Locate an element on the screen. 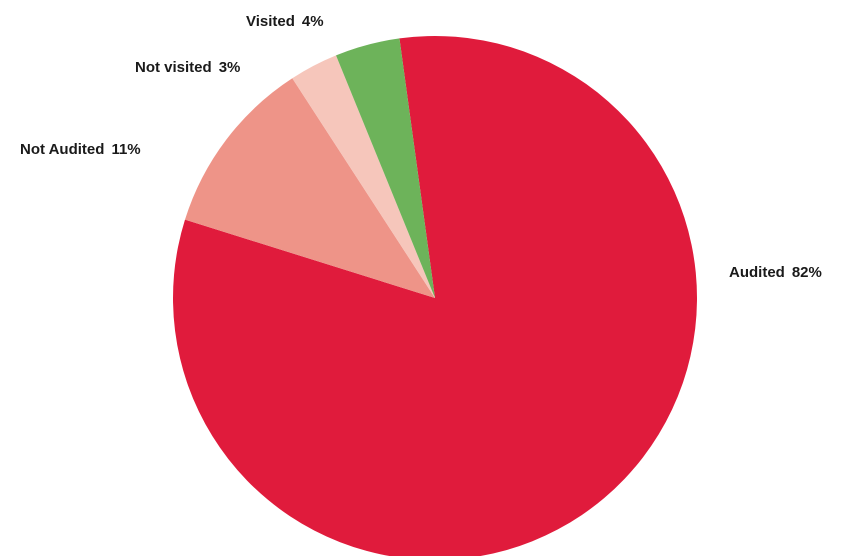 The image size is (858, 556). pie-label-not-audited: Not Audited 11% is located at coordinates (80, 149).